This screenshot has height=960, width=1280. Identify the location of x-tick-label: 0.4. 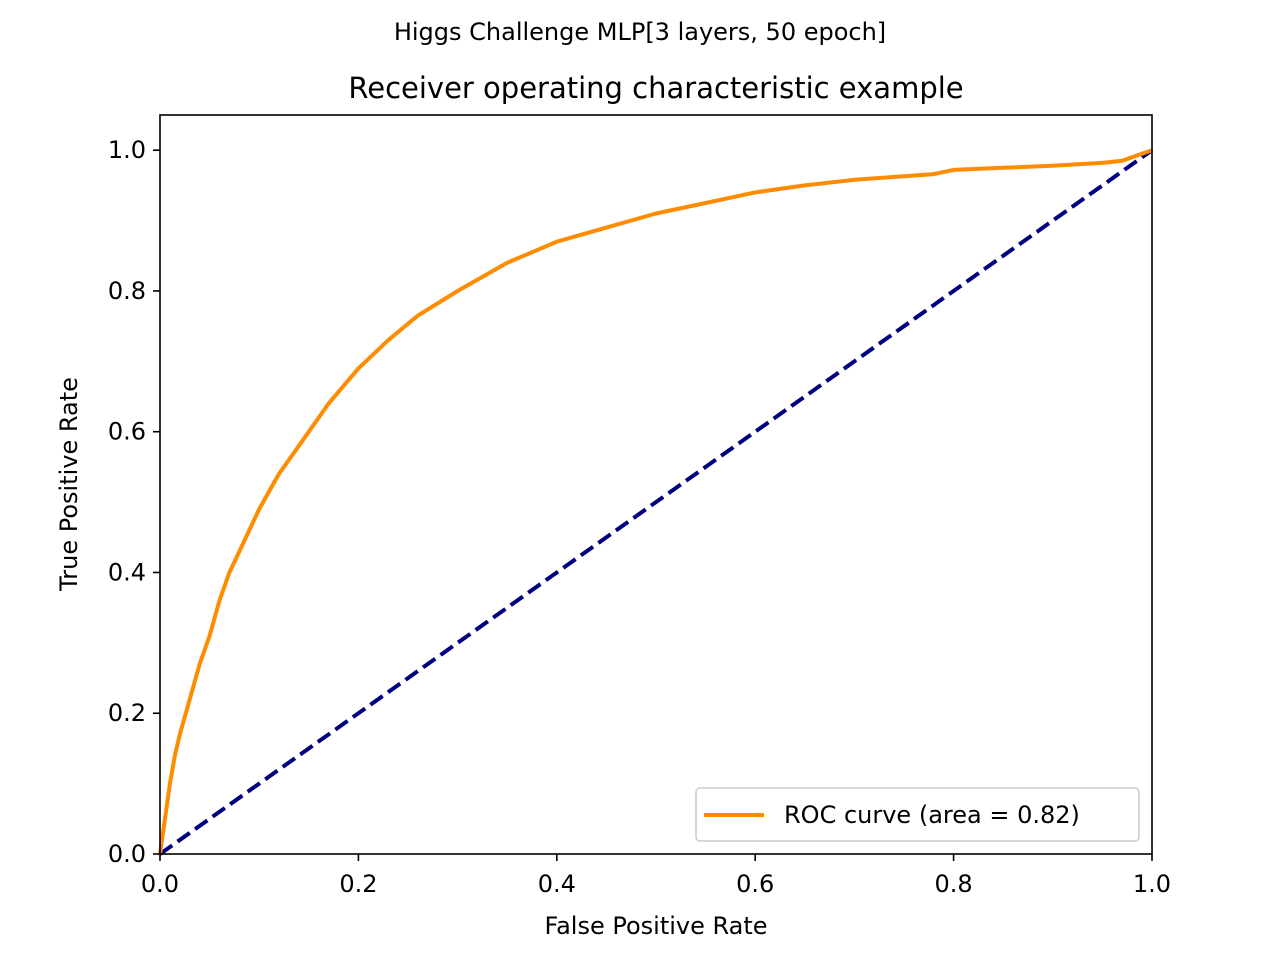
(557, 884).